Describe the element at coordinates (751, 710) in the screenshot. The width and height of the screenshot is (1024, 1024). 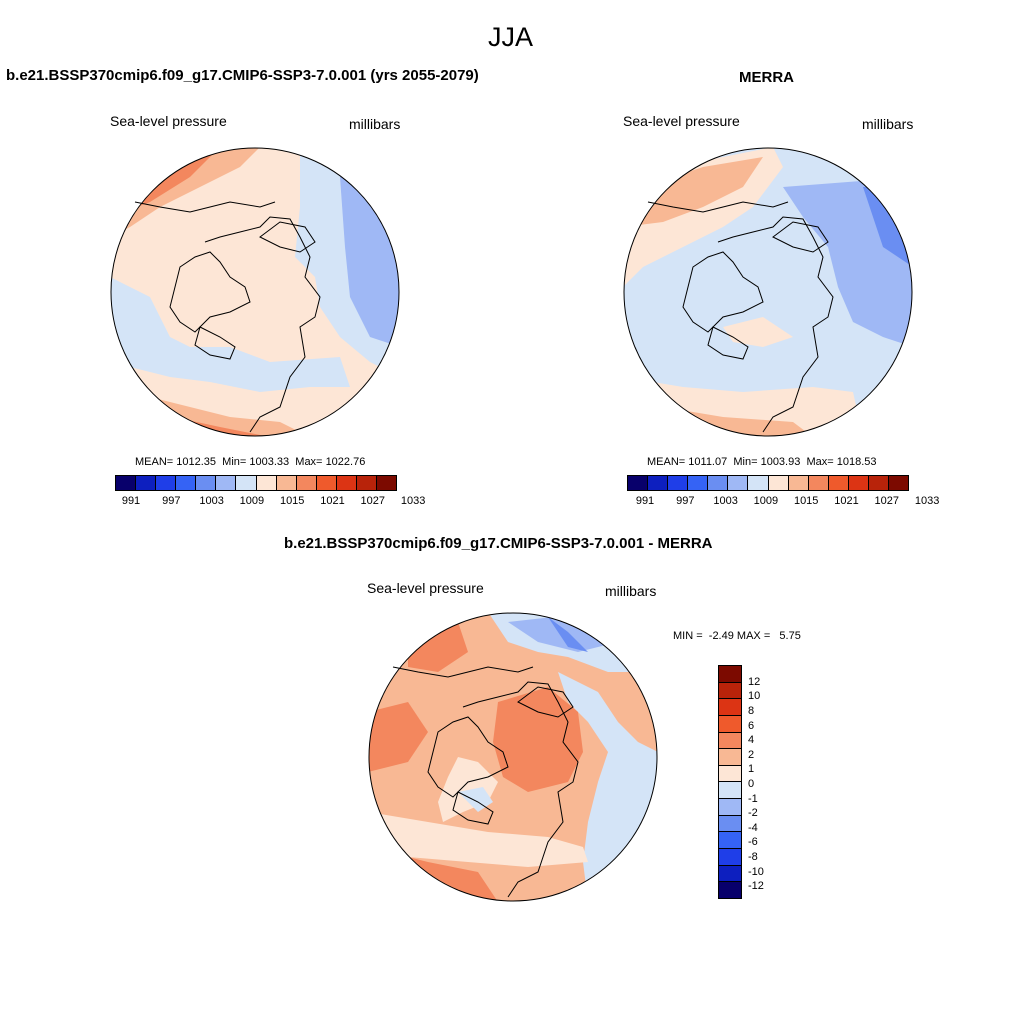
I see `colorbar-tick-label: 8` at that location.